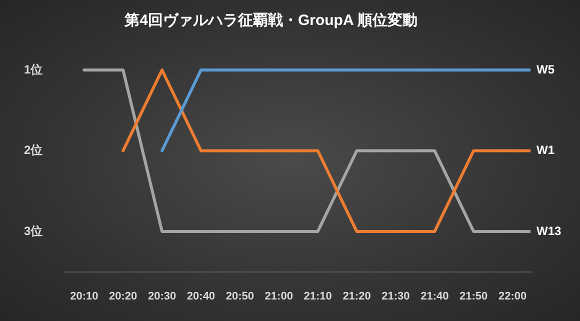 The width and height of the screenshot is (580, 321). I want to click on x-tick-label: 20:10, so click(84, 296).